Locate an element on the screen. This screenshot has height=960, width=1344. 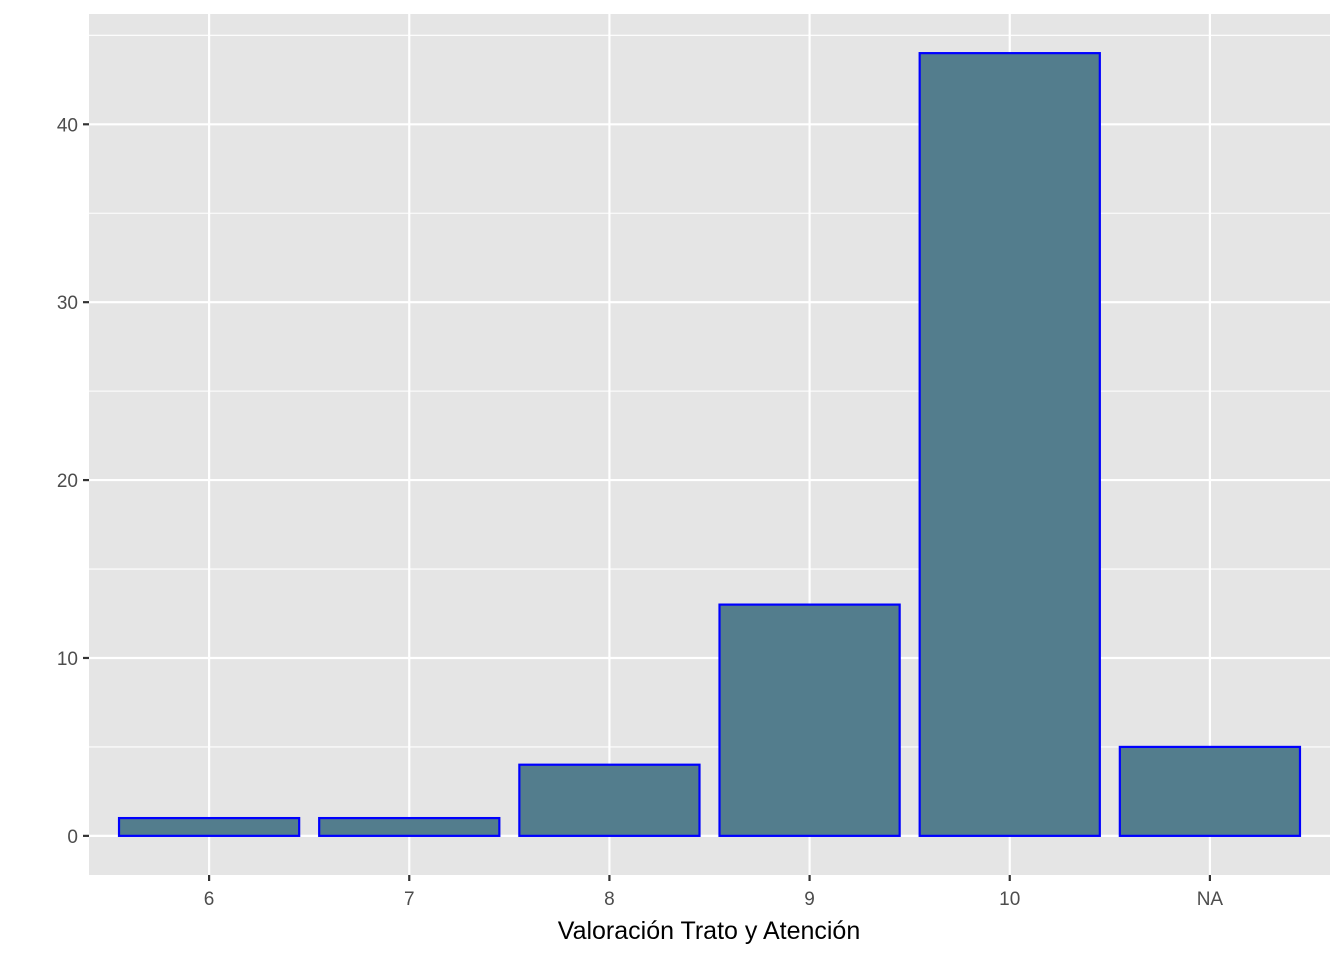
x-tick-label: NA is located at coordinates (1210, 899).